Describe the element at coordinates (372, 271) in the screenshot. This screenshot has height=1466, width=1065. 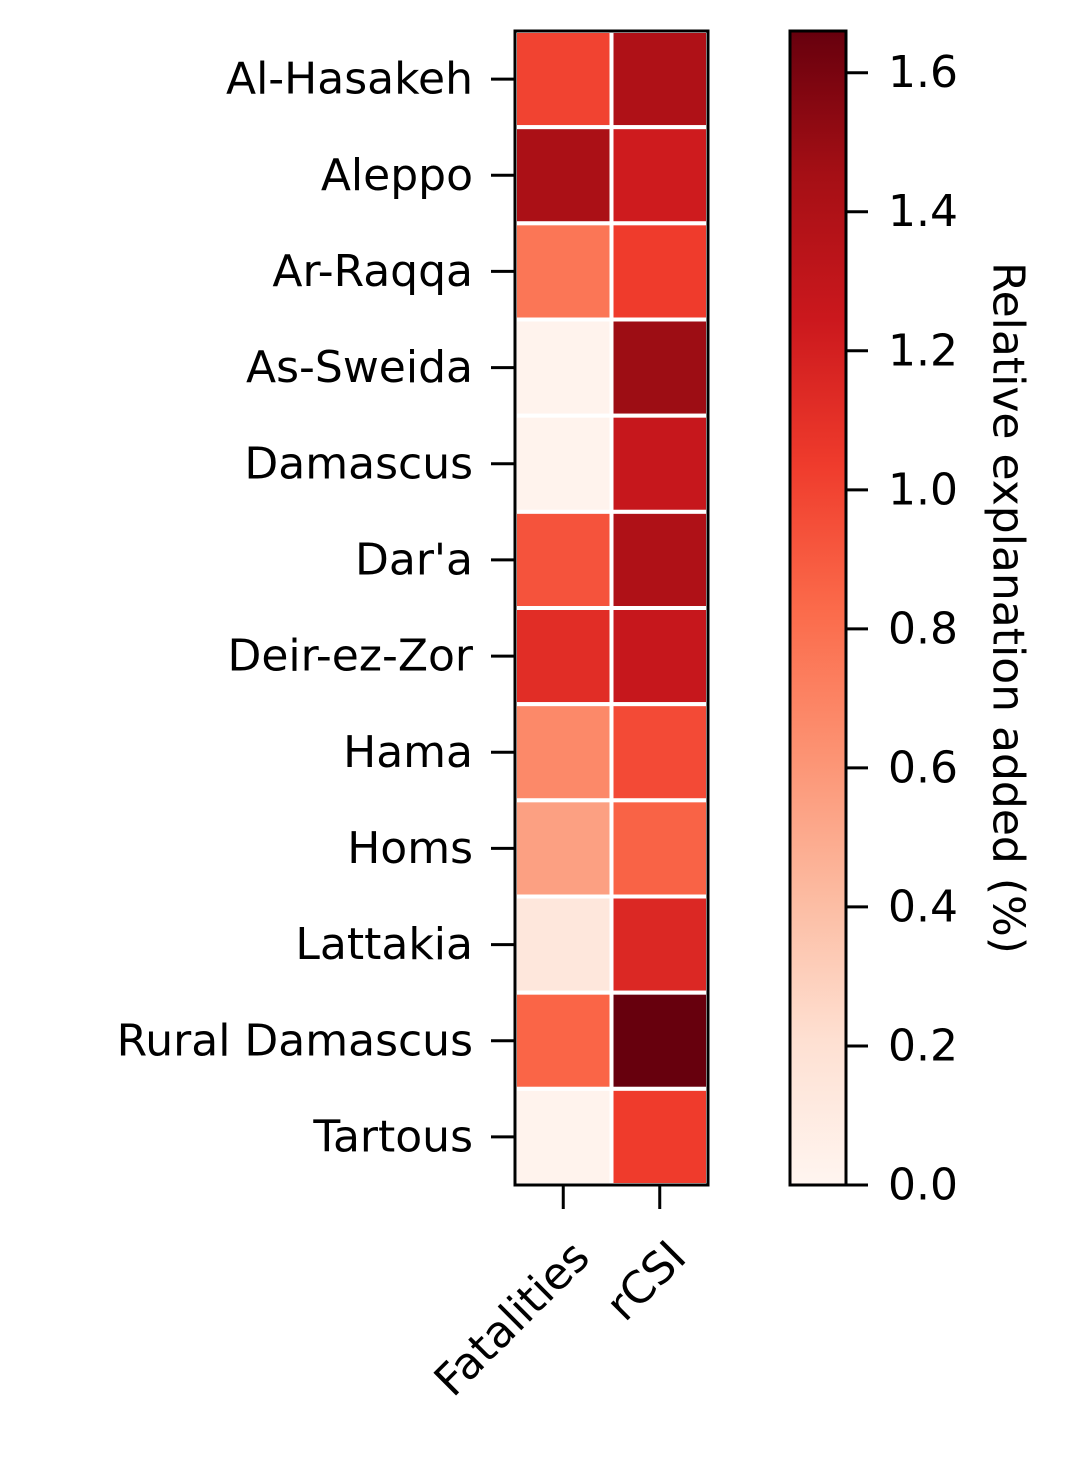
I see `row-tick-label: Ar-Raqqa` at that location.